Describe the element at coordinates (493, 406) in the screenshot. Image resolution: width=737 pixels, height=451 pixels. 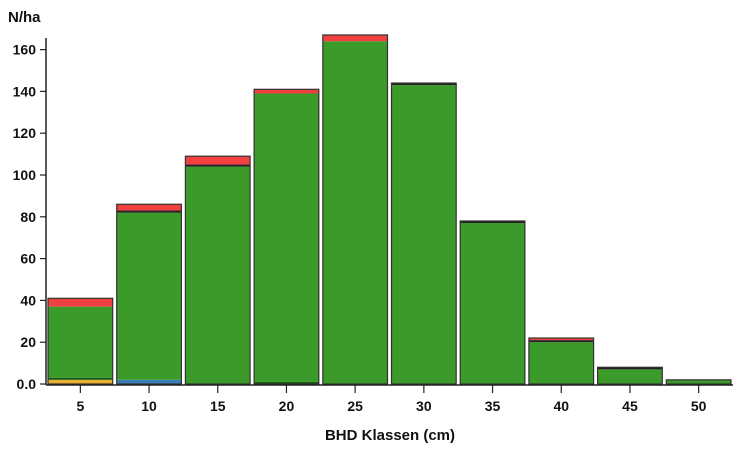
I see `x-tick-label-35: 35` at that location.